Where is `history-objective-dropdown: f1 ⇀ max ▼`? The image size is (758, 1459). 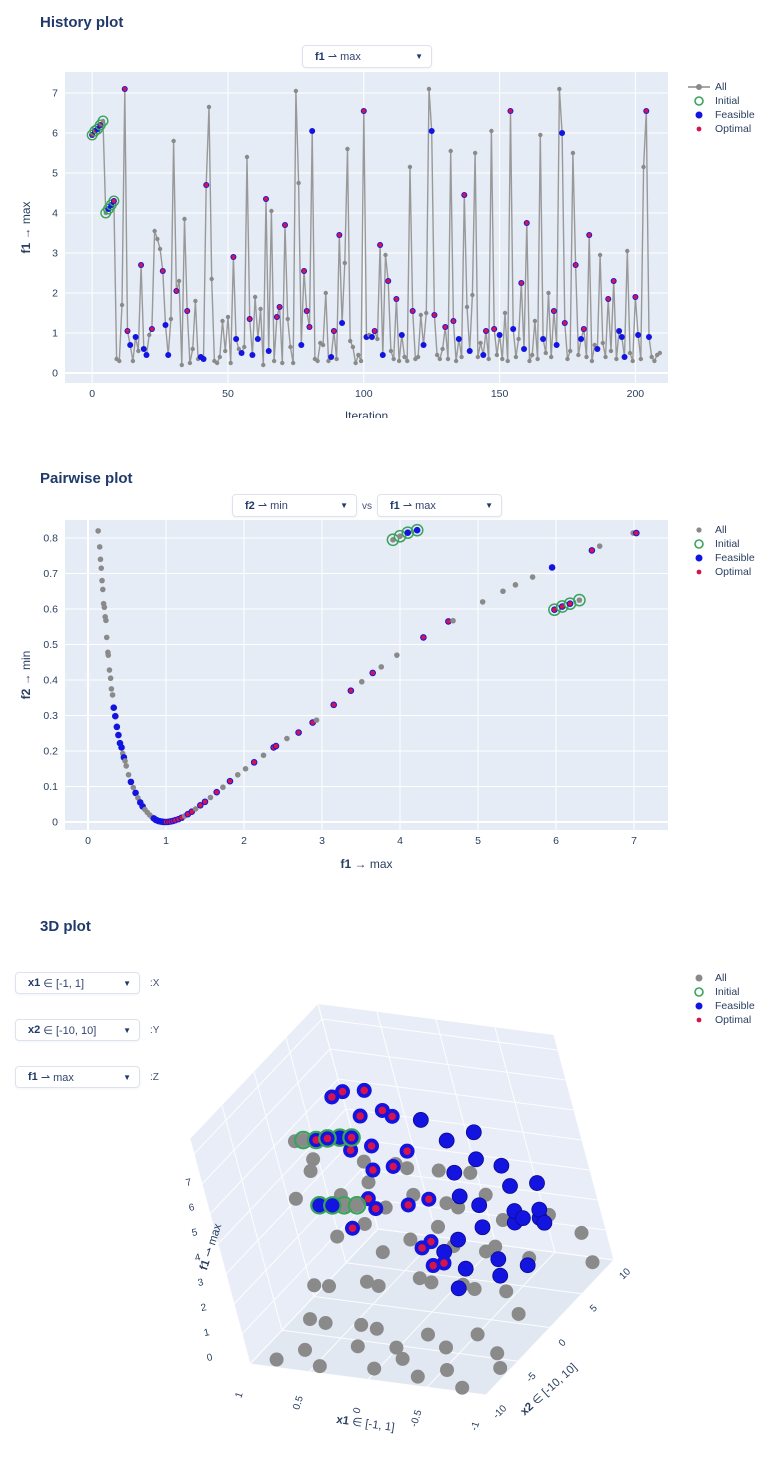 history-objective-dropdown: f1 ⇀ max ▼ is located at coordinates (367, 56).